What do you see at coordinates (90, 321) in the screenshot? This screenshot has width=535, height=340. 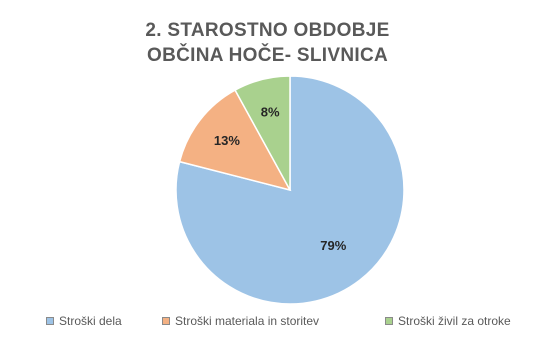 I see `legend-label-stroski-dela: Stroški dela` at bounding box center [90, 321].